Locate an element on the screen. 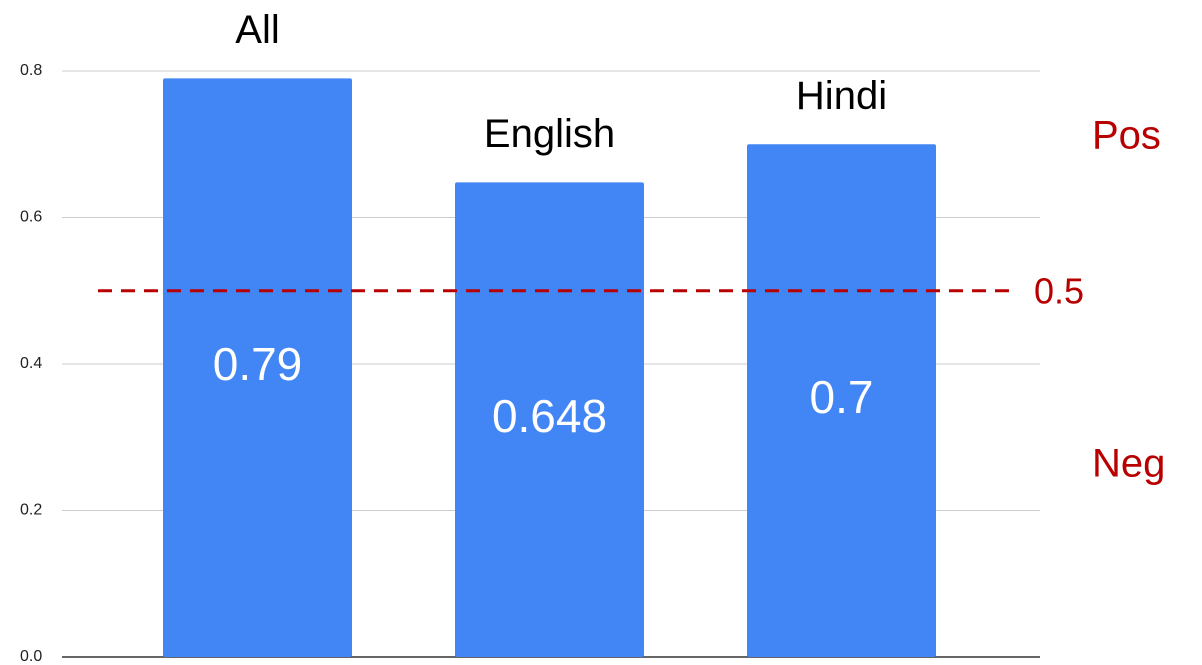 The height and width of the screenshot is (665, 1202). y-tick-label: 0.6 is located at coordinates (31, 217).